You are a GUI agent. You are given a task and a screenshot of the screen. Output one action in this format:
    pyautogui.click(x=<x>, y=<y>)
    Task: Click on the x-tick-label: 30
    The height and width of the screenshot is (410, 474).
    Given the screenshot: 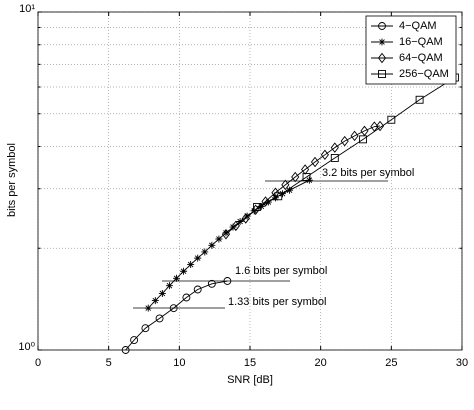 What is the action you would take?
    pyautogui.click(x=462, y=363)
    